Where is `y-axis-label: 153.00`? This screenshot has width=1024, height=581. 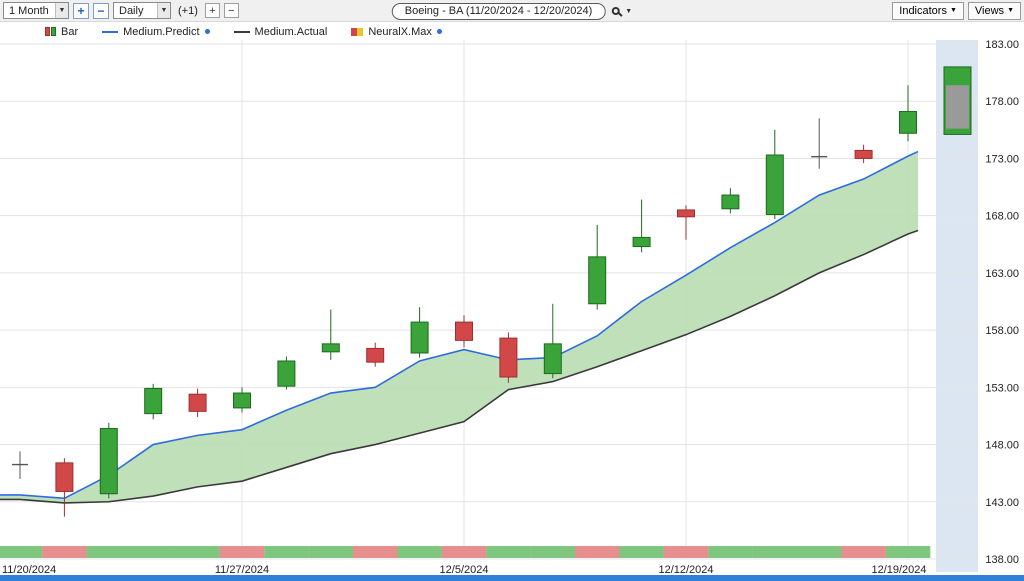 y-axis-label: 153.00 is located at coordinates (1002, 388).